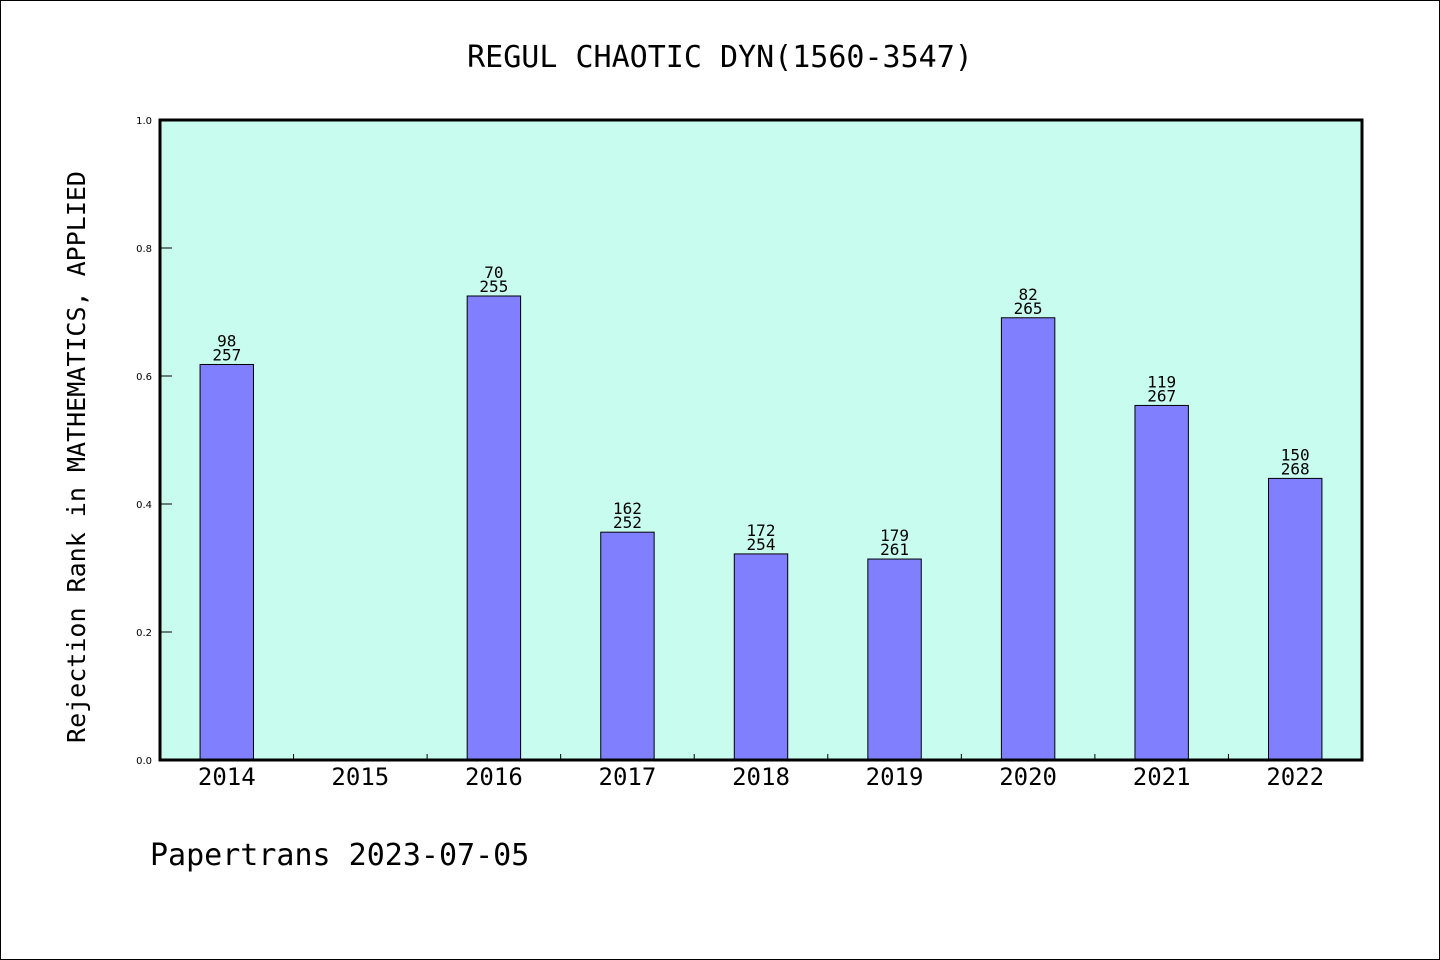  What do you see at coordinates (360, 777) in the screenshot?
I see `x-tick-label-2015: 2015` at bounding box center [360, 777].